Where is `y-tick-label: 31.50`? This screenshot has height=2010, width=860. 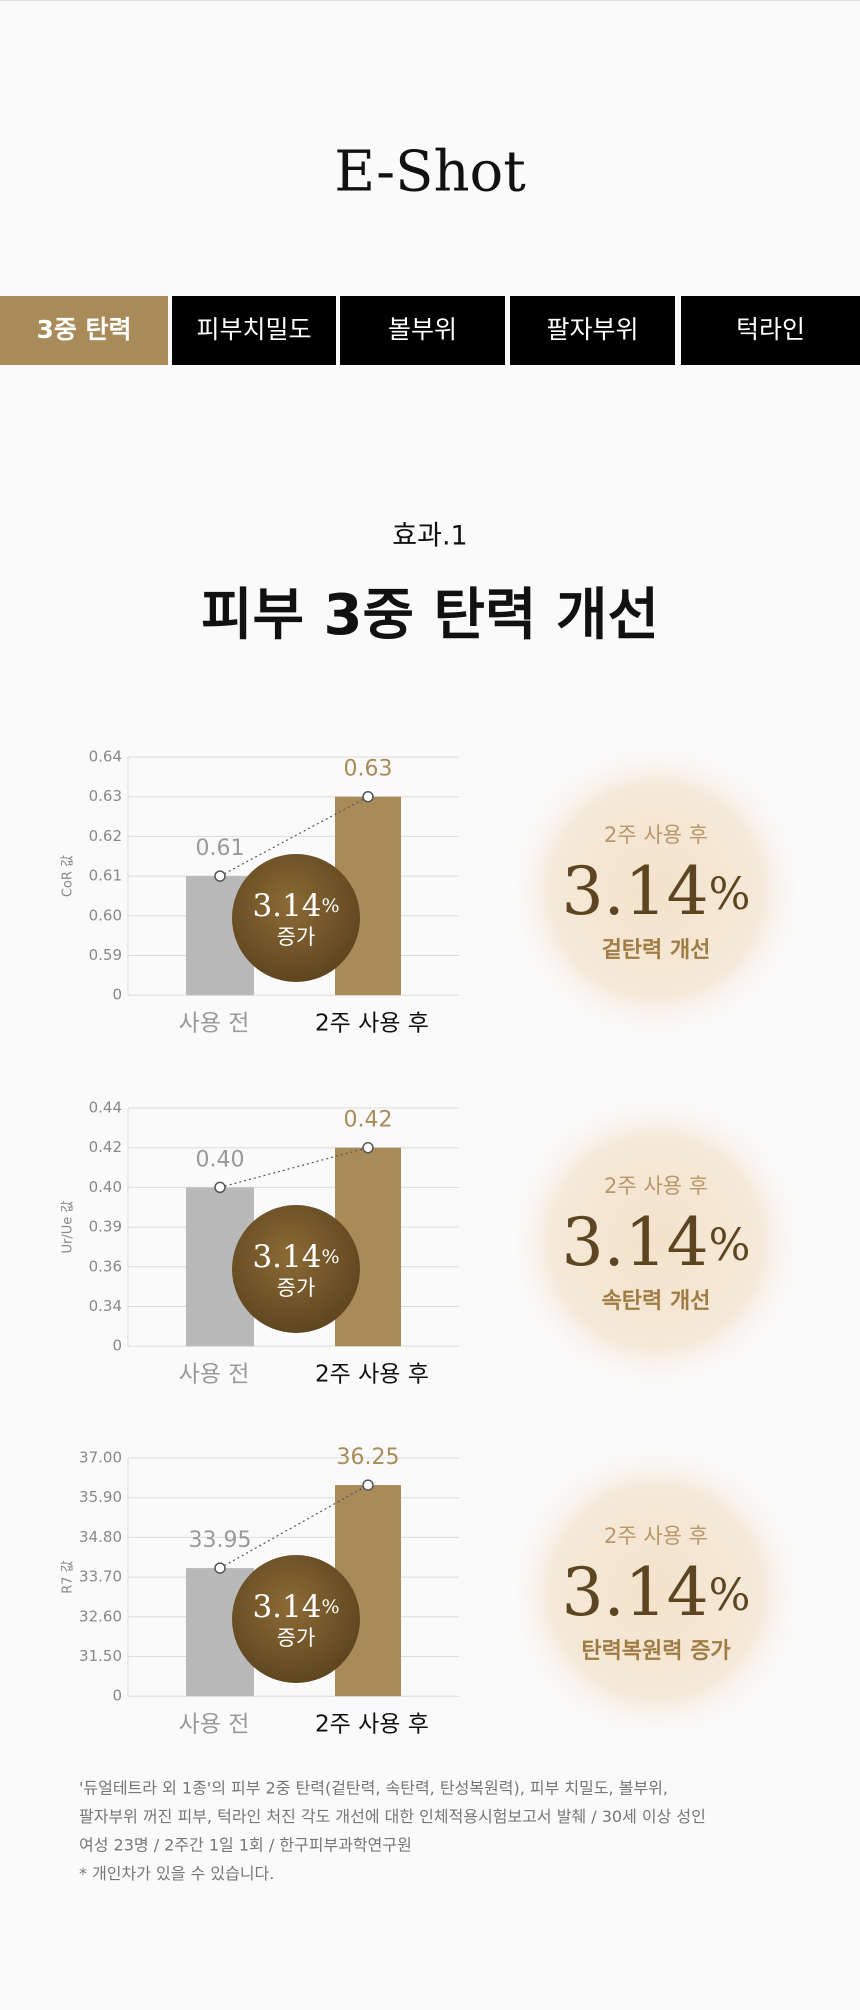
y-tick-label: 31.50 is located at coordinates (100, 1656).